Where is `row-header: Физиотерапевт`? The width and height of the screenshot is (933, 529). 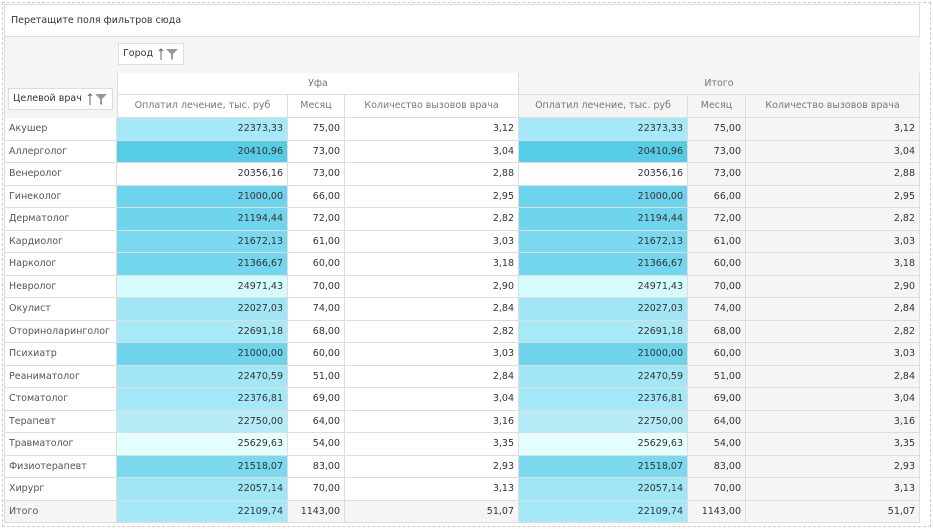 row-header: Физиотерапевт is located at coordinates (60, 467).